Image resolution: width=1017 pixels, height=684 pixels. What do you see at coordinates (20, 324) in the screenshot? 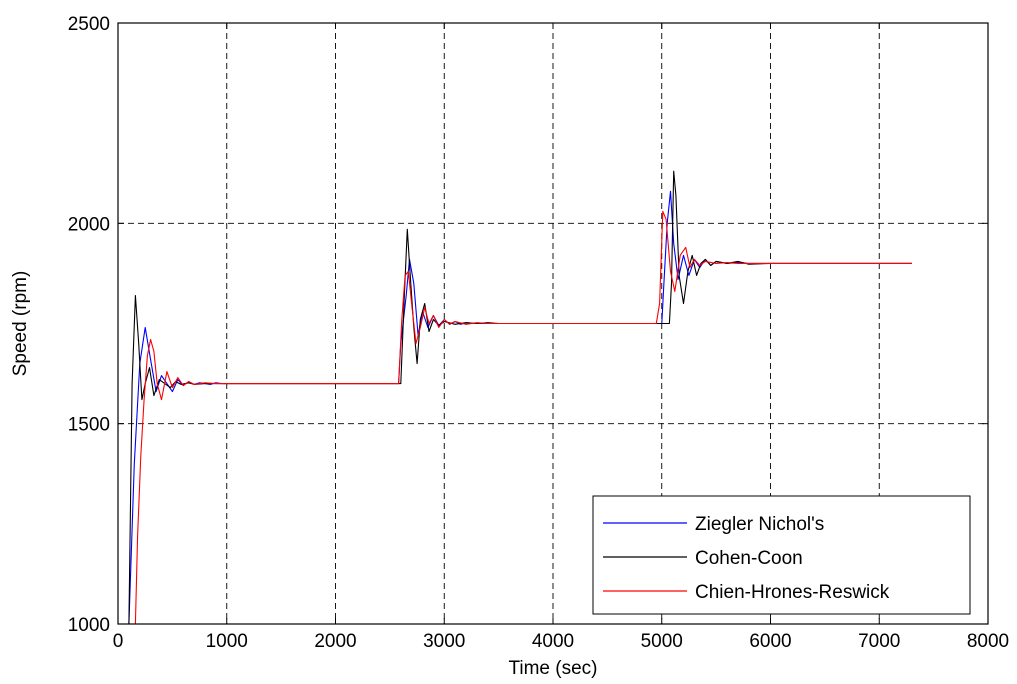
I see `y-axis-label: Speed (rpm)` at bounding box center [20, 324].